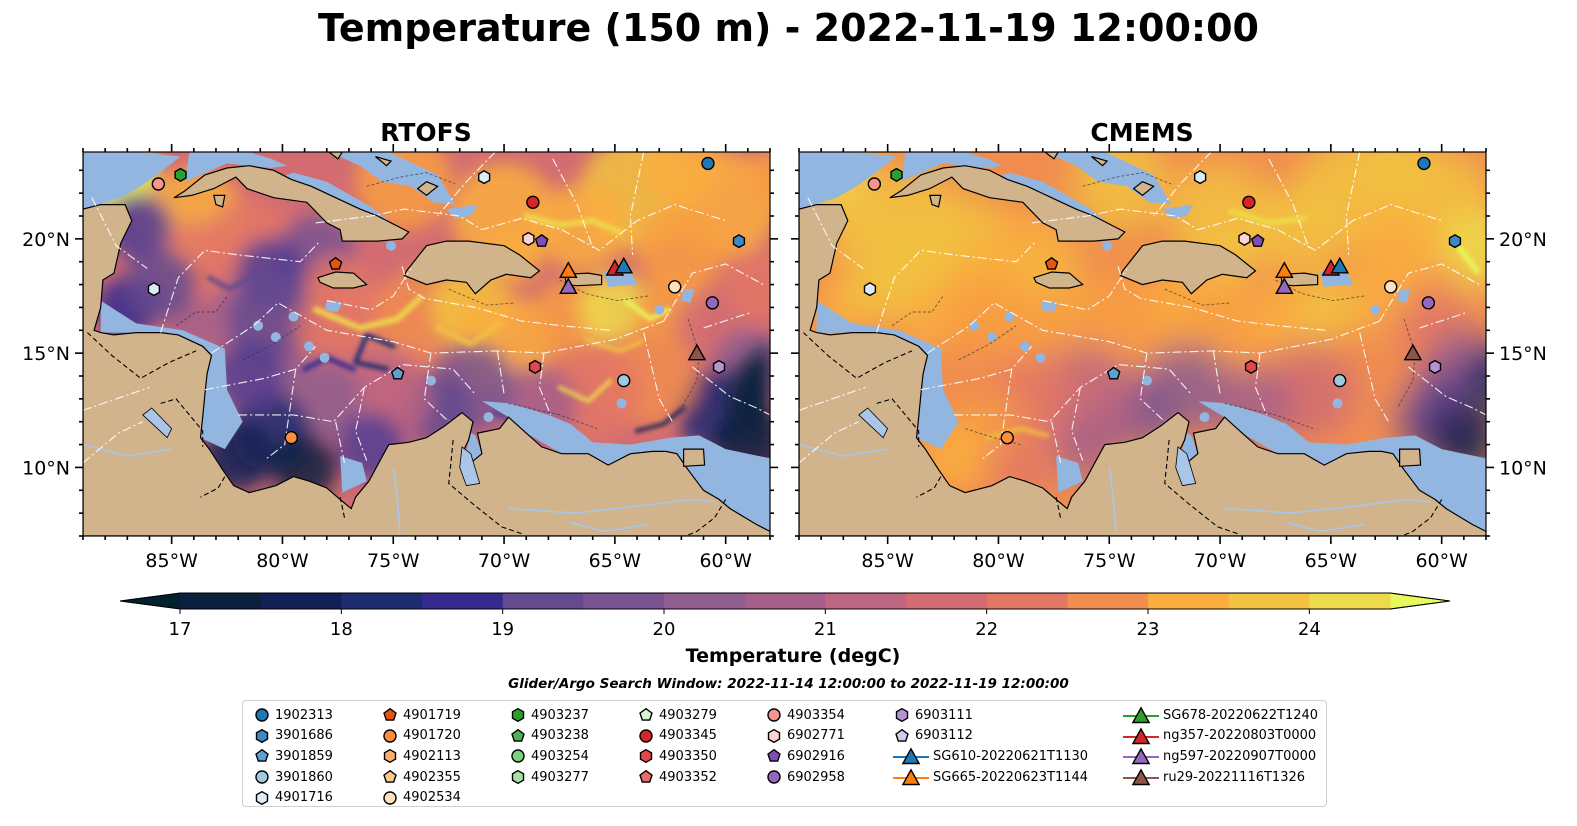  Describe the element at coordinates (432, 736) in the screenshot. I see `legend-item-label: 4901720` at that location.